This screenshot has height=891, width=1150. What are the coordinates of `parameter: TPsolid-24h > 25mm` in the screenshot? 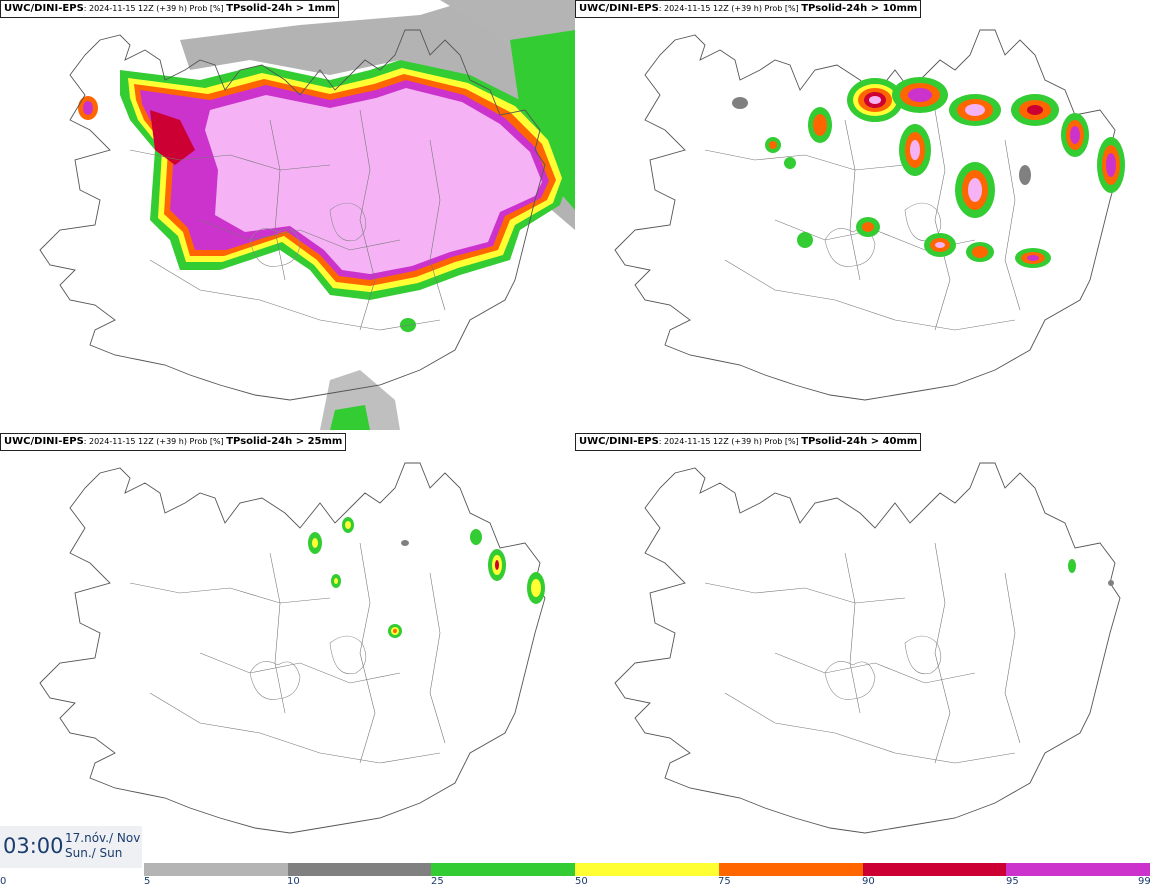 It's located at (284, 441).